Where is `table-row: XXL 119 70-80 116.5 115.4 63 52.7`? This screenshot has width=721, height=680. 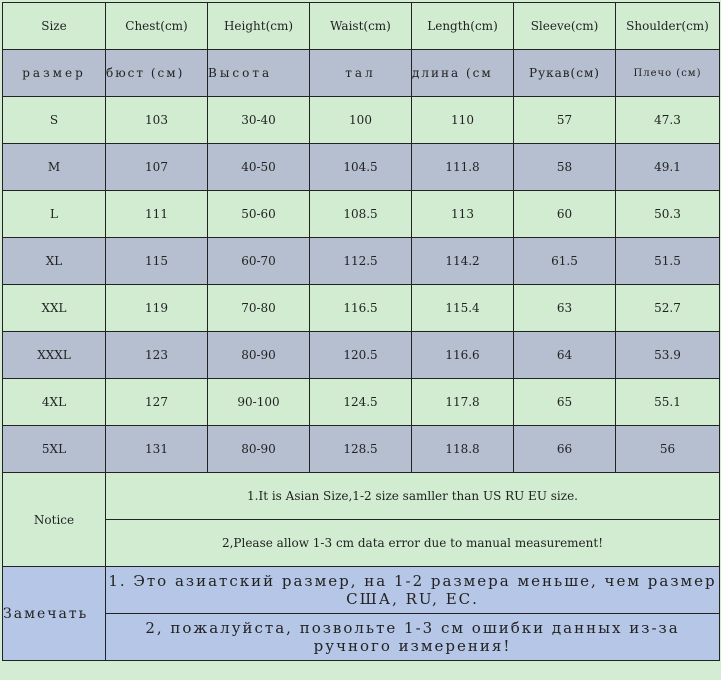
table-row: XXL 119 70-80 116.5 115.4 63 52.7 is located at coordinates (361, 308).